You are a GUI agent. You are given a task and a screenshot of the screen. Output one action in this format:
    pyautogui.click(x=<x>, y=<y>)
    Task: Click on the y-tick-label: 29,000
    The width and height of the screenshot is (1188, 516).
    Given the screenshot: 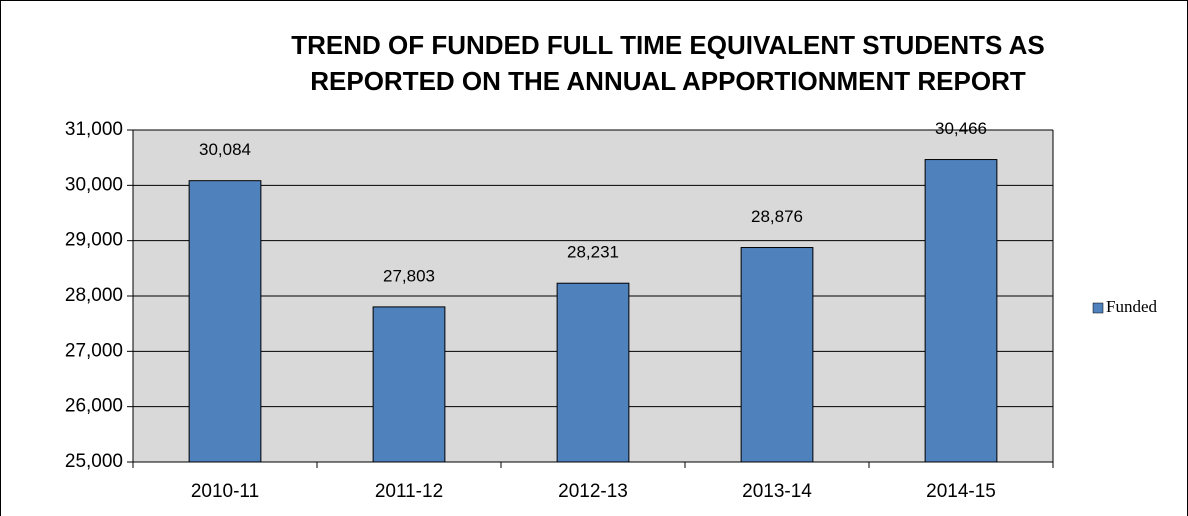 What is the action you would take?
    pyautogui.click(x=94, y=240)
    